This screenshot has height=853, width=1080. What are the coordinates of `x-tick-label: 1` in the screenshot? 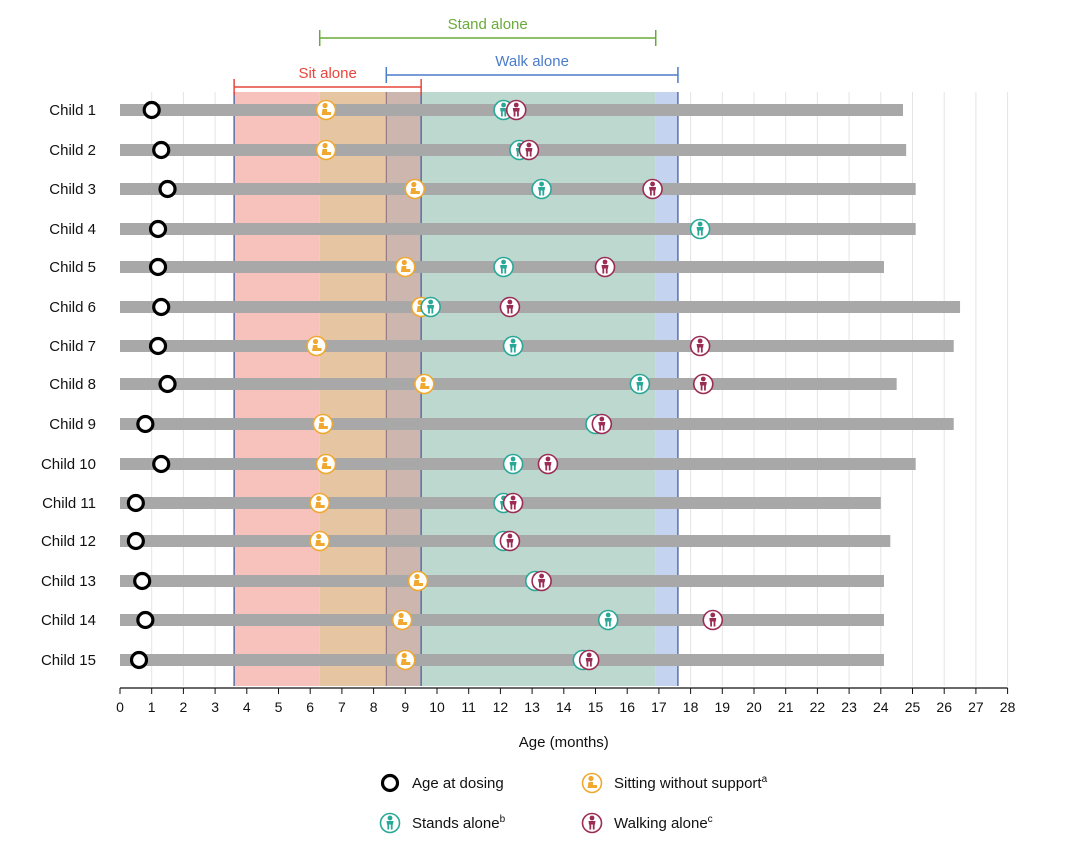 It's located at (152, 707).